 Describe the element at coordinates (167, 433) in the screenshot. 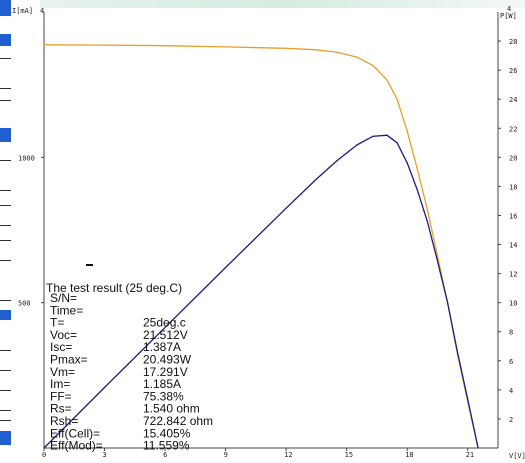

I see `result-value-11: 15.405%` at that location.